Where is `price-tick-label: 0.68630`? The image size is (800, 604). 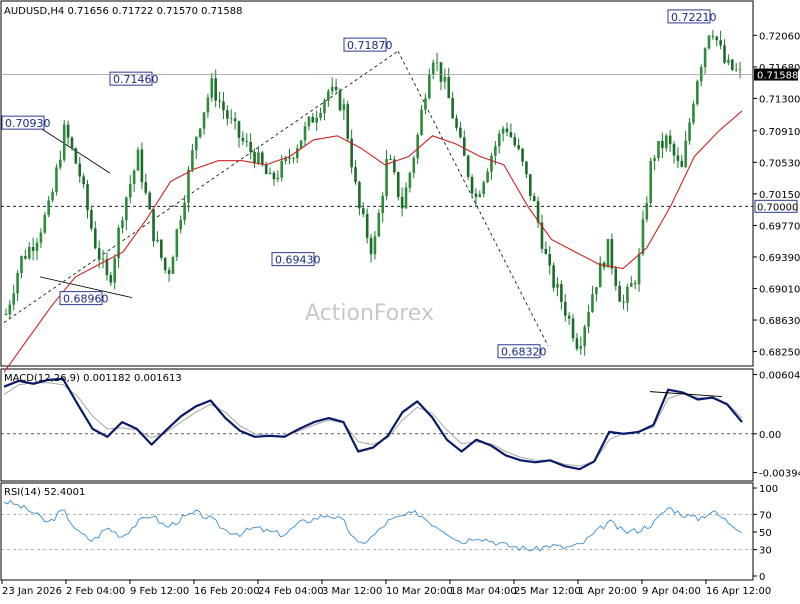
price-tick-label: 0.68630 is located at coordinates (779, 321).